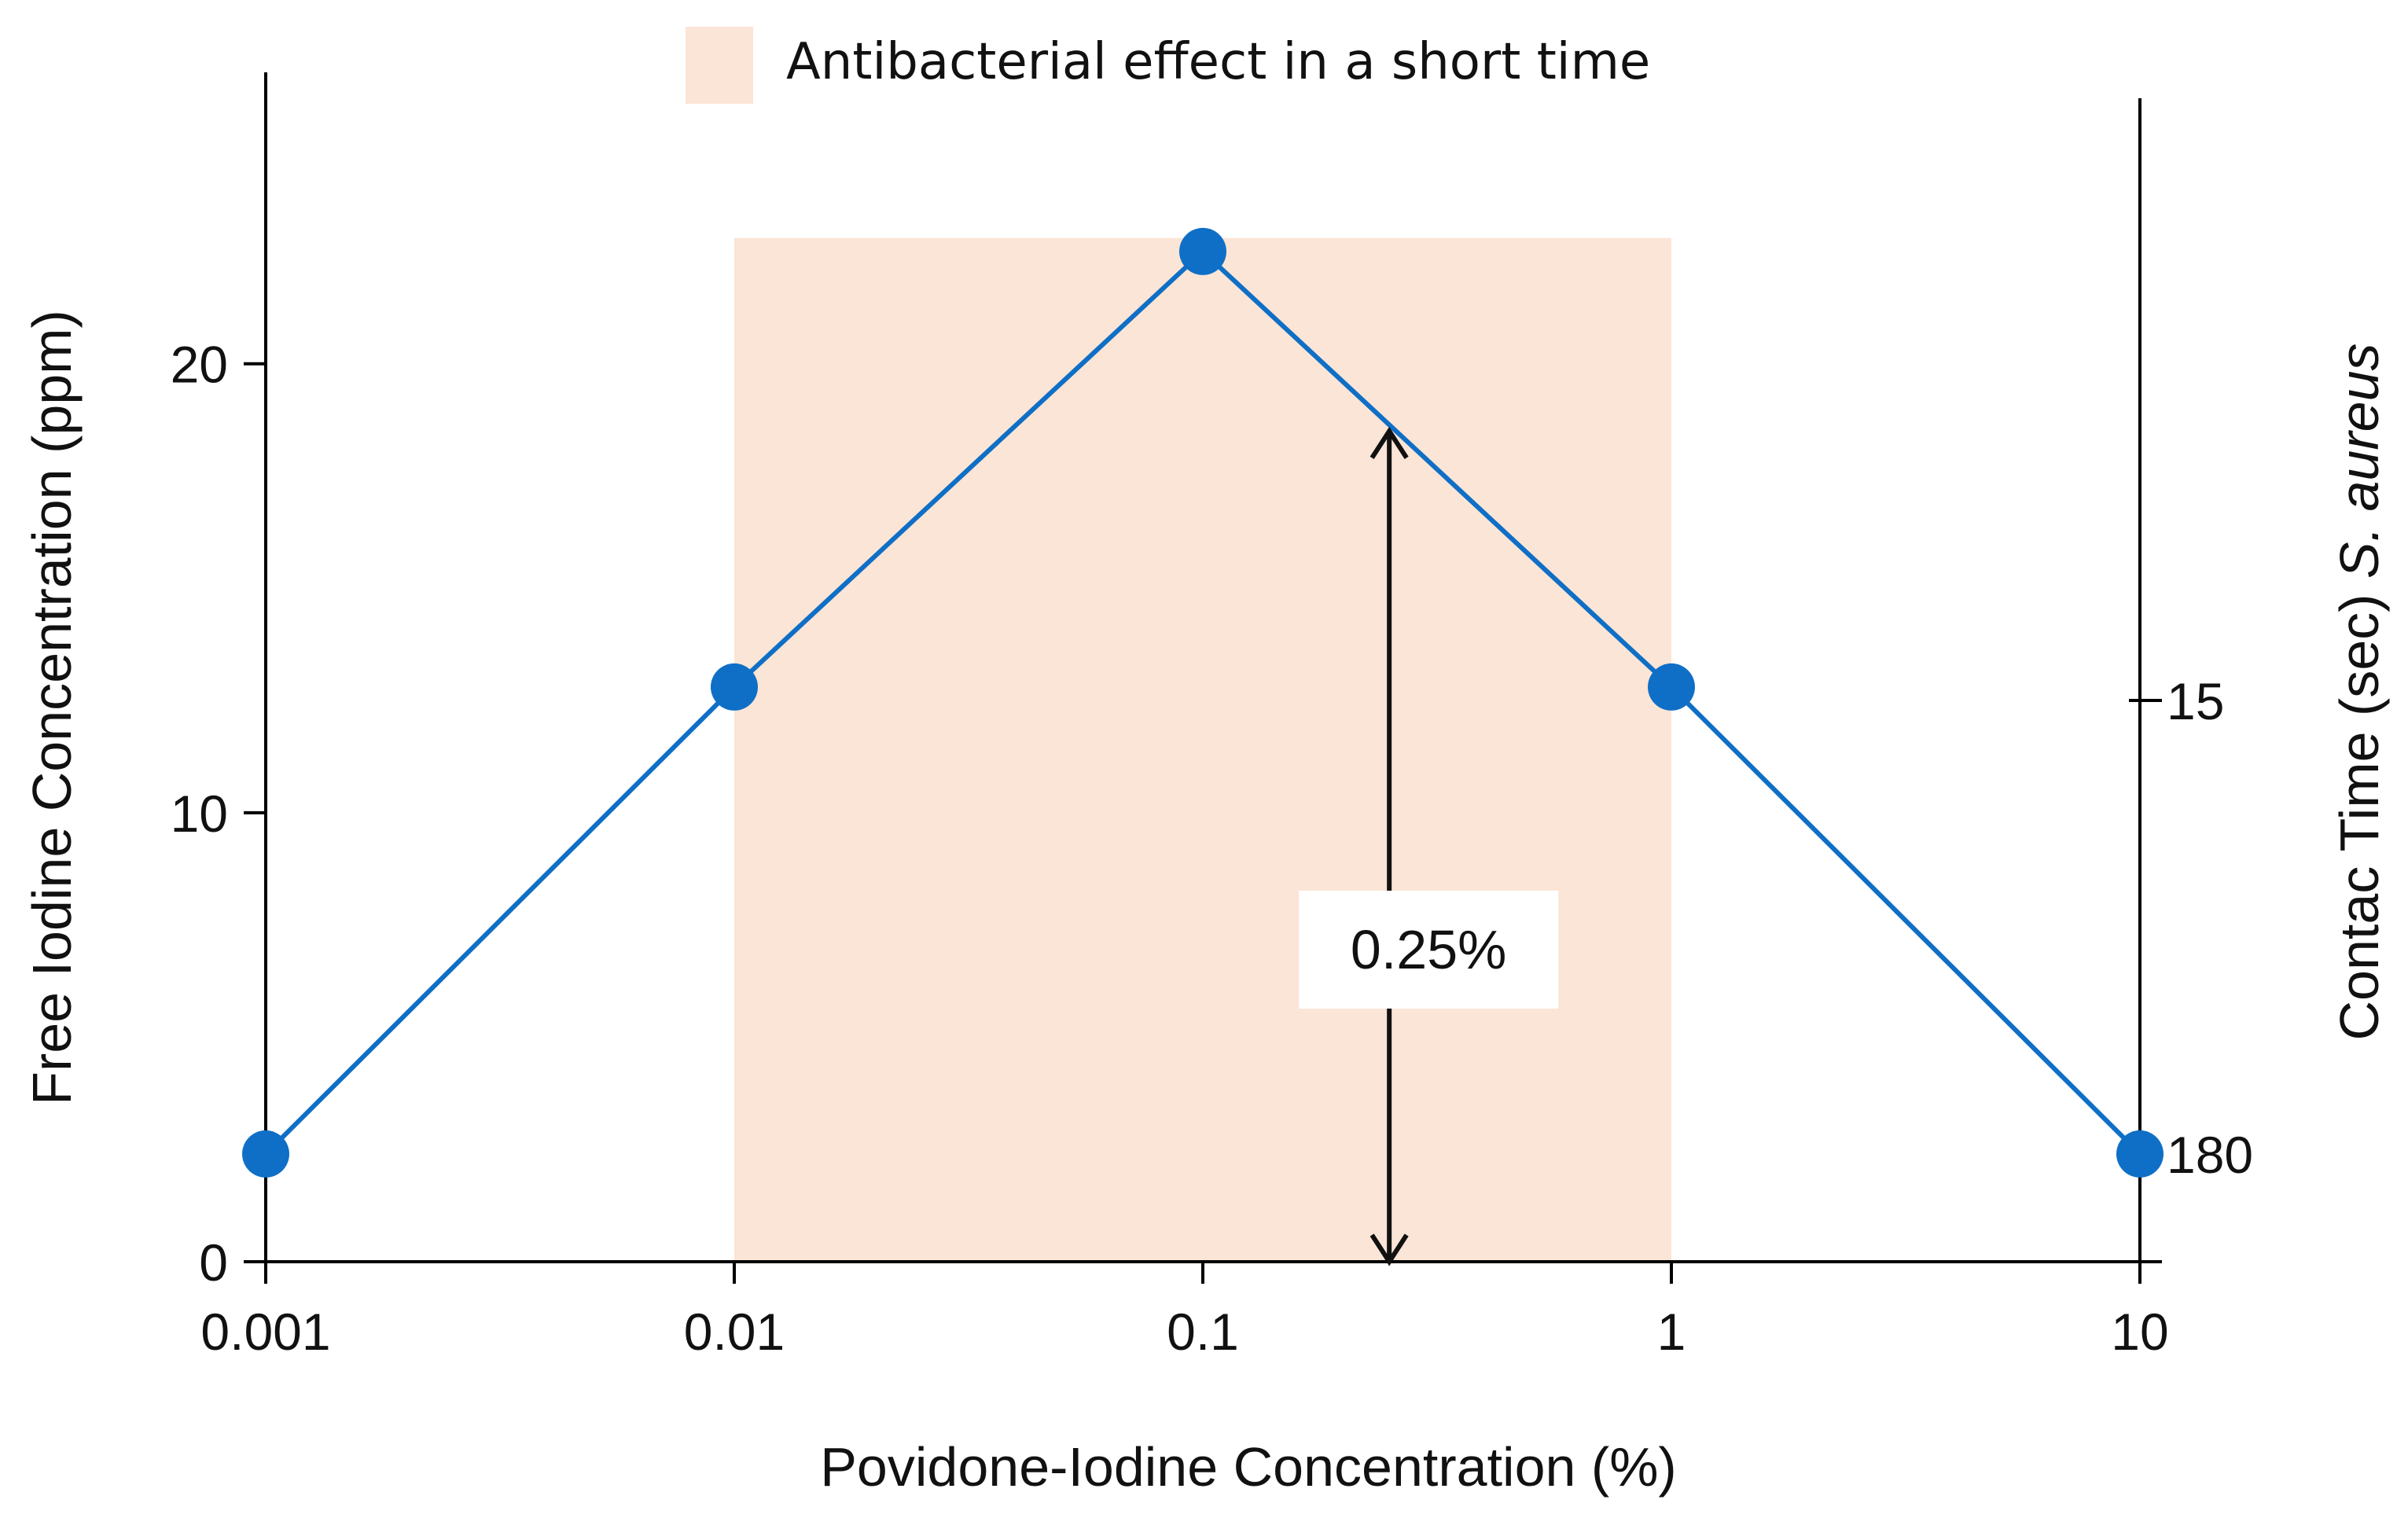 This screenshot has width=2408, height=1518. I want to click on x-axis-label: Povidone-Iodine Concentration (%), so click(1248, 1467).